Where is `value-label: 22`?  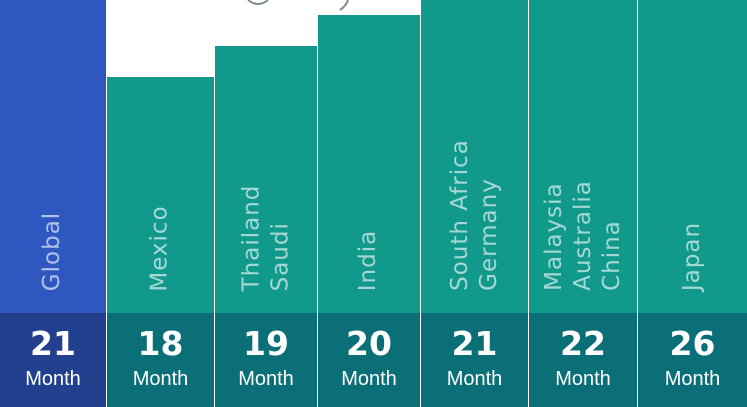
value-label: 22 is located at coordinates (583, 343).